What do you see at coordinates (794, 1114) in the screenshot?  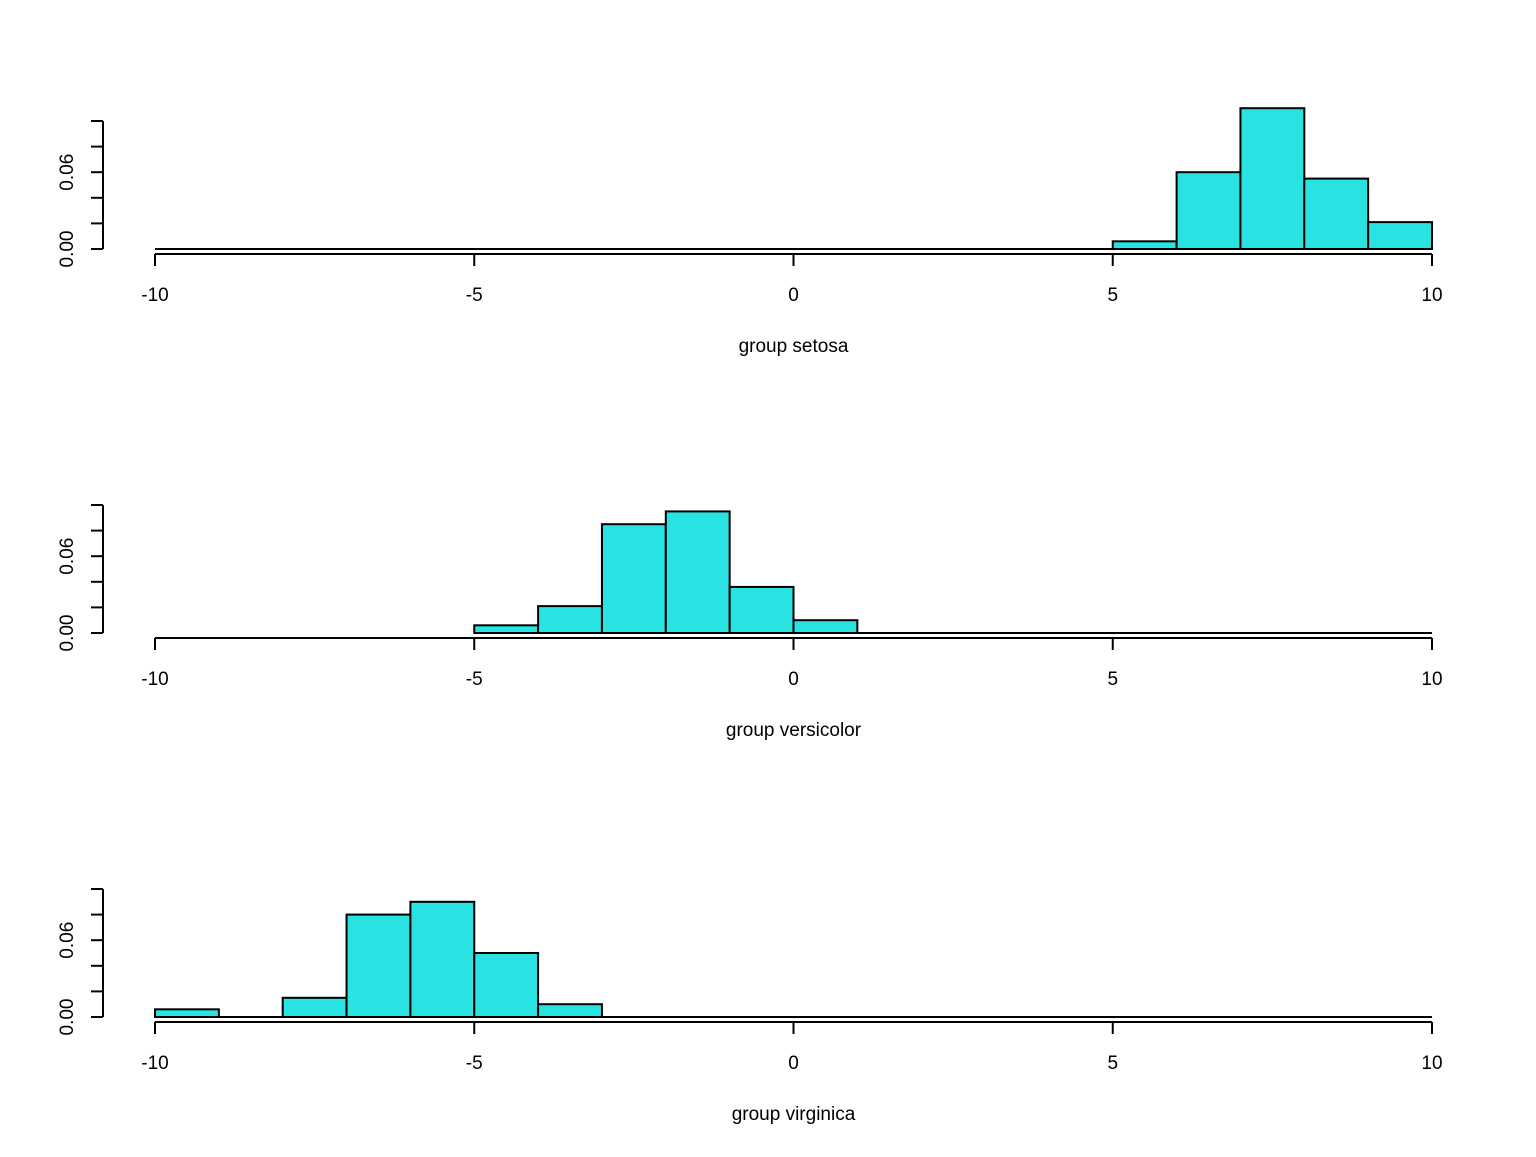 I see `x-axis-label: group virginica` at bounding box center [794, 1114].